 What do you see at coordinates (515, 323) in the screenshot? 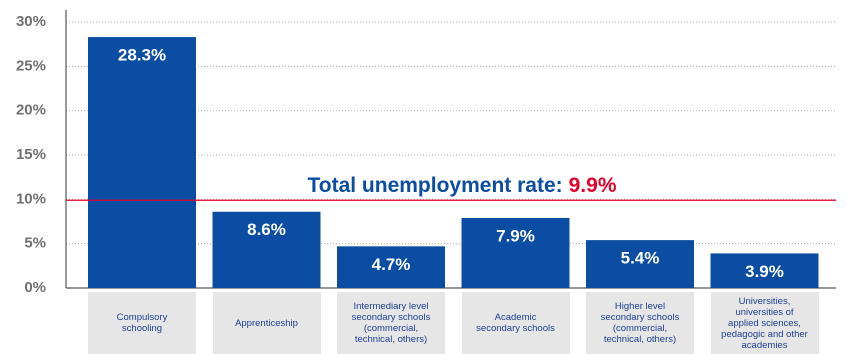
I see `x-tick-label: Academic secondary schools` at bounding box center [515, 323].